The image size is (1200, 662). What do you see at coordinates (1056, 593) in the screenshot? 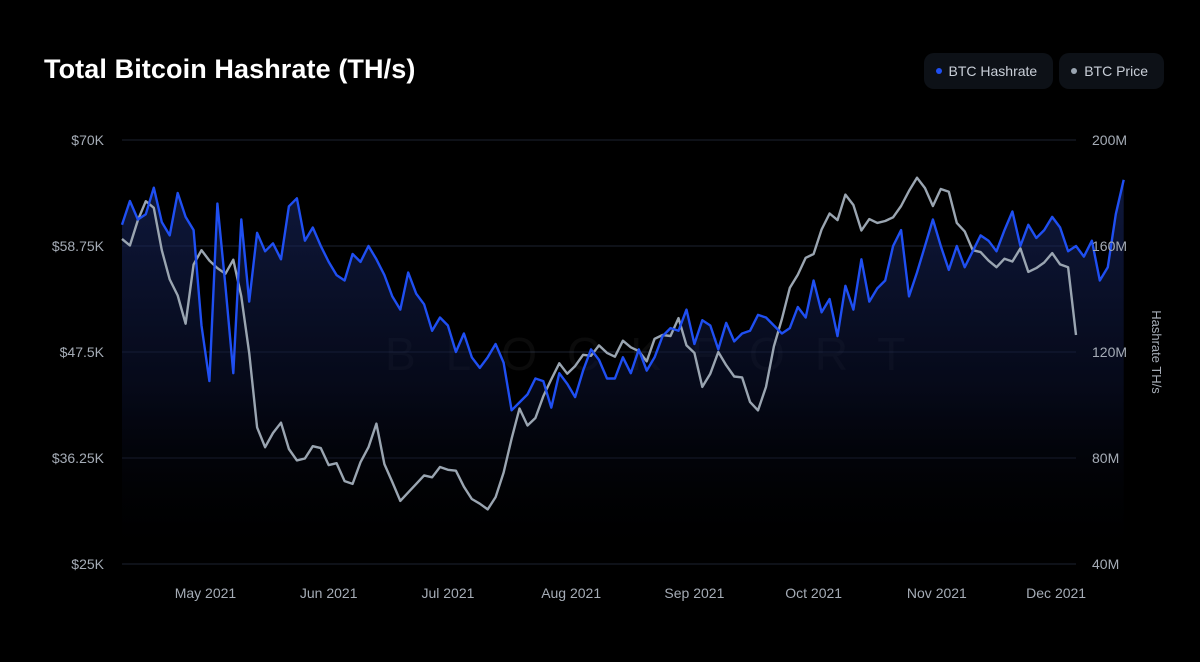
I see `x-tick-label: Dec 2021` at bounding box center [1056, 593].